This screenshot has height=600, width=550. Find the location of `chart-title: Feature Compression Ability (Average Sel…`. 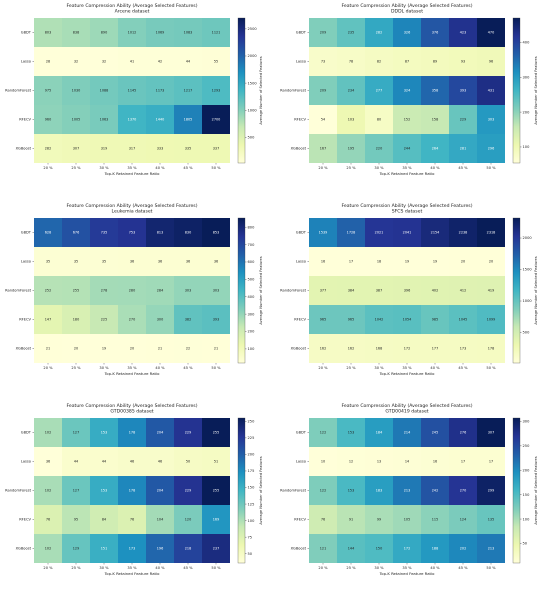

chart-title: Feature Compression Ability (Average Sel… is located at coordinates (407, 6).